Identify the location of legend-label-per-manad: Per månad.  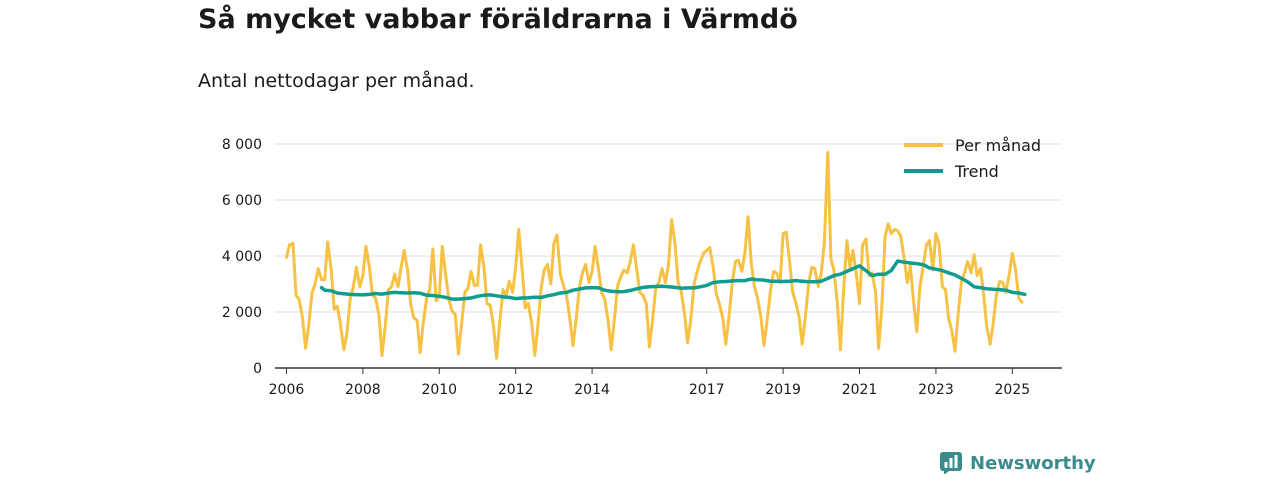
(998, 145).